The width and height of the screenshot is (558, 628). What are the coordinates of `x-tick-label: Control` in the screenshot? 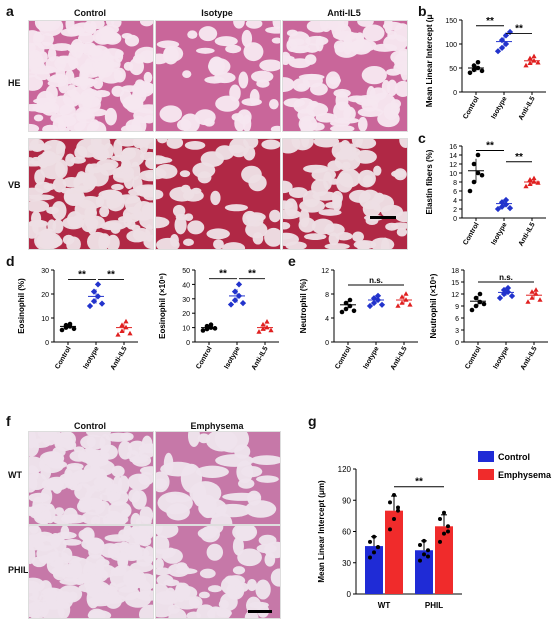 It's located at (473, 357).